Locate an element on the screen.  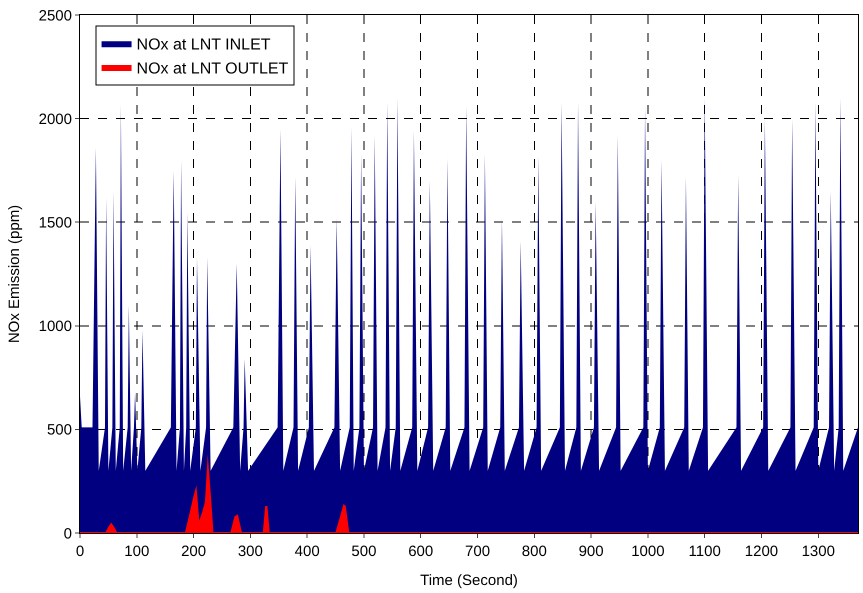
x-tick-label: 1000 is located at coordinates (648, 551).